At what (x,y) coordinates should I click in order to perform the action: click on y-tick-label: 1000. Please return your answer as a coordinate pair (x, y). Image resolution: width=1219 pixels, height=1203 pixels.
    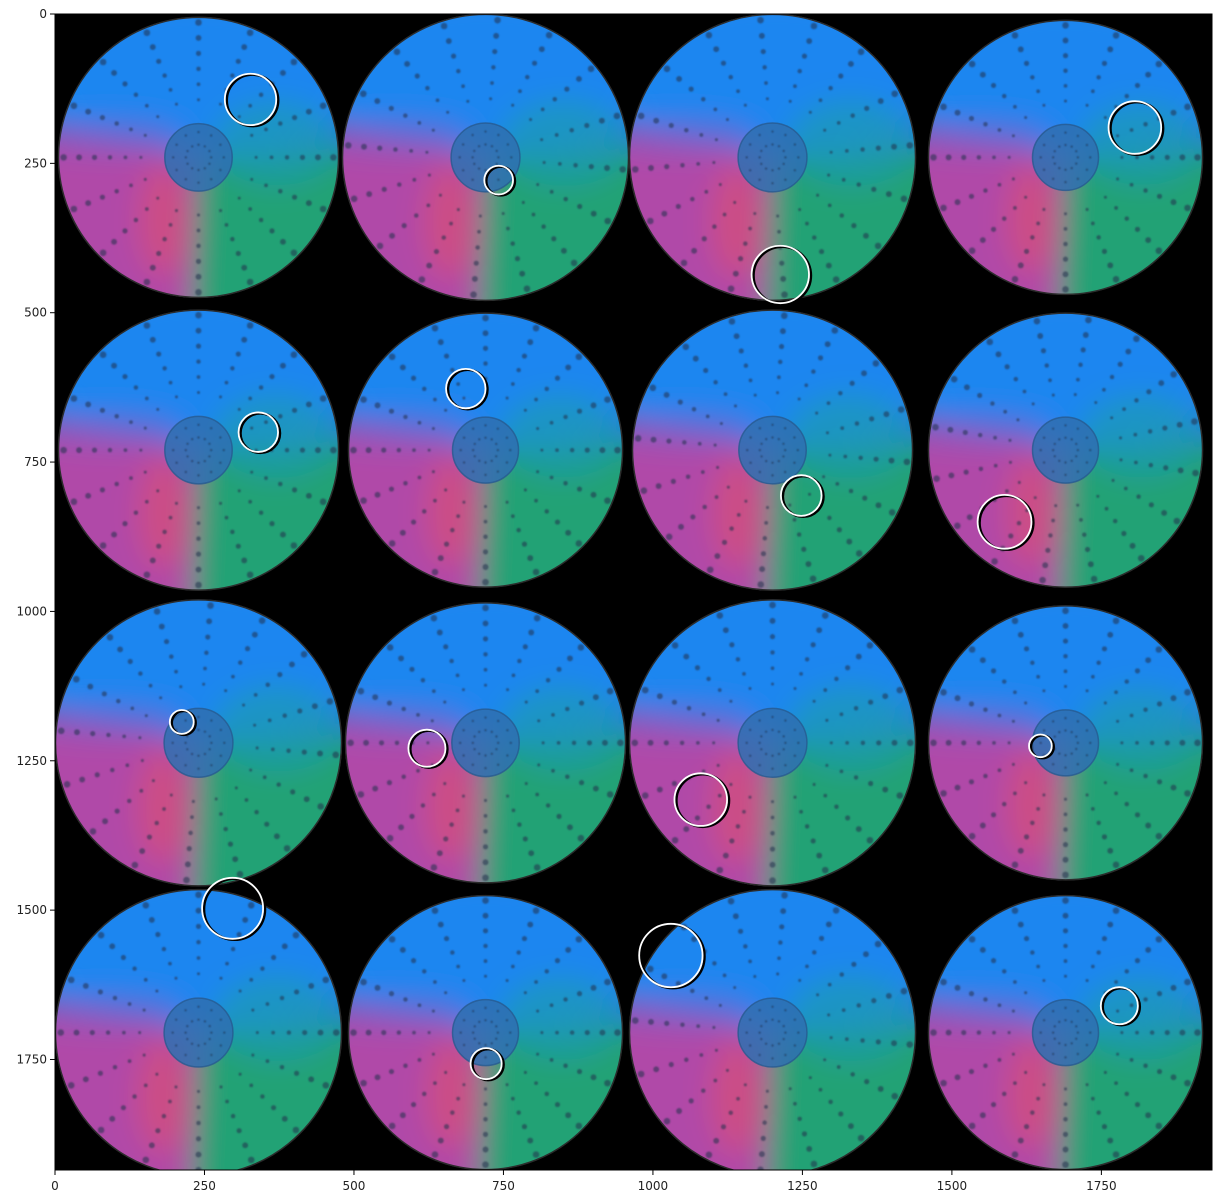
    Looking at the image, I should click on (31, 611).